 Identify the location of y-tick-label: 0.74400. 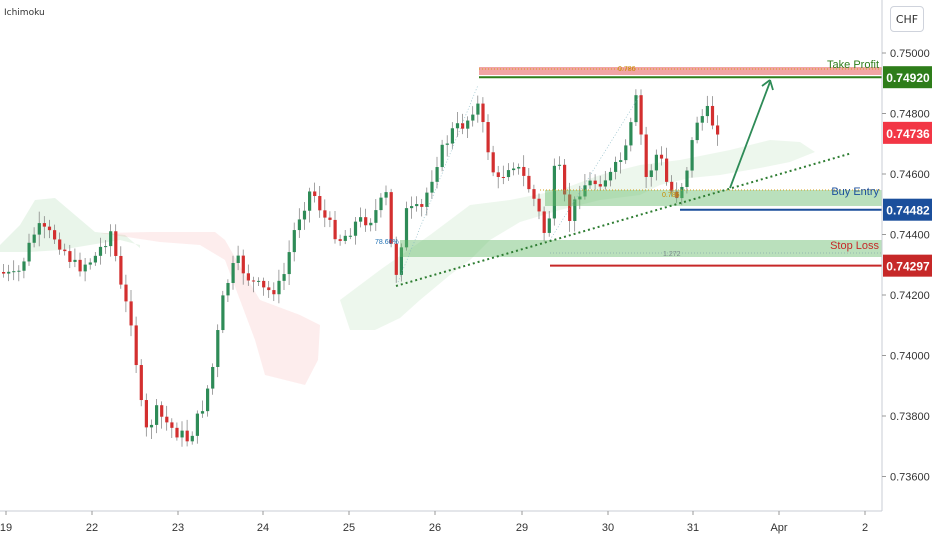
(910, 236).